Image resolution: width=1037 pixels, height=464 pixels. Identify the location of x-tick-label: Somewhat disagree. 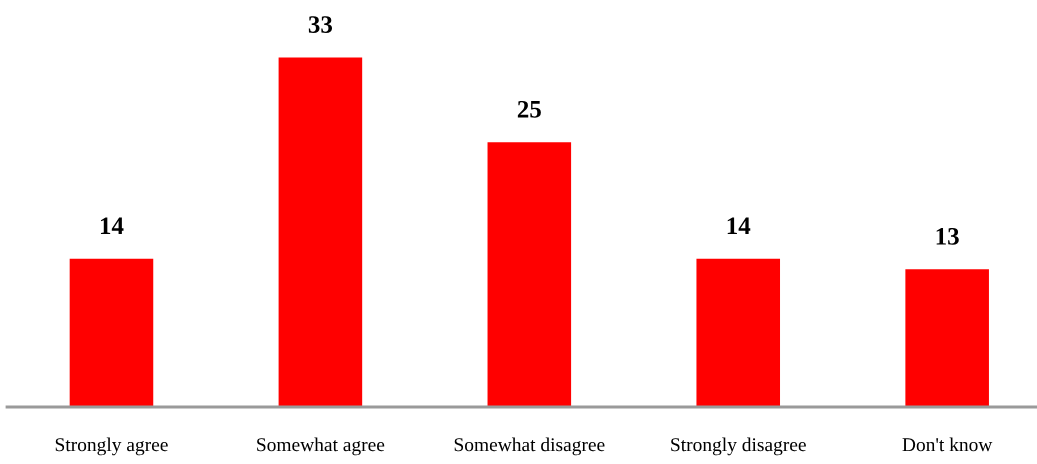
(529, 446).